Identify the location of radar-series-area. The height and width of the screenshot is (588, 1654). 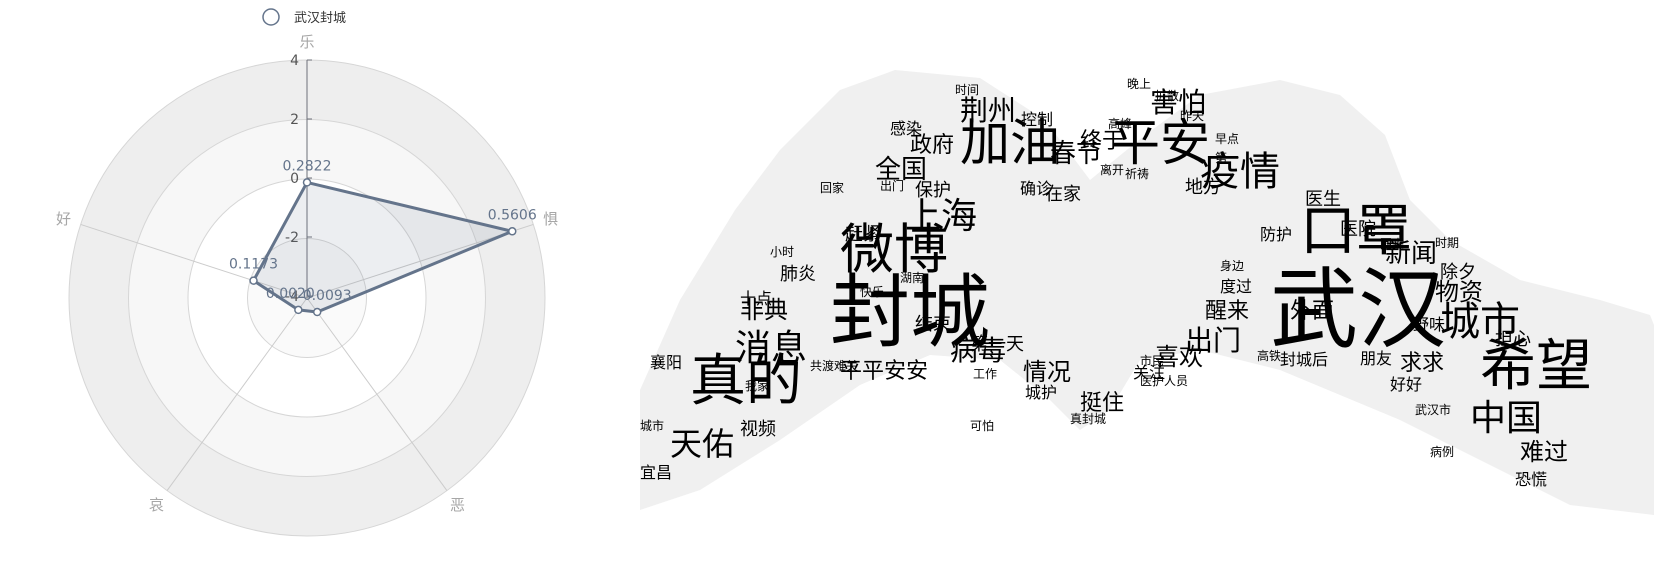
(383, 247).